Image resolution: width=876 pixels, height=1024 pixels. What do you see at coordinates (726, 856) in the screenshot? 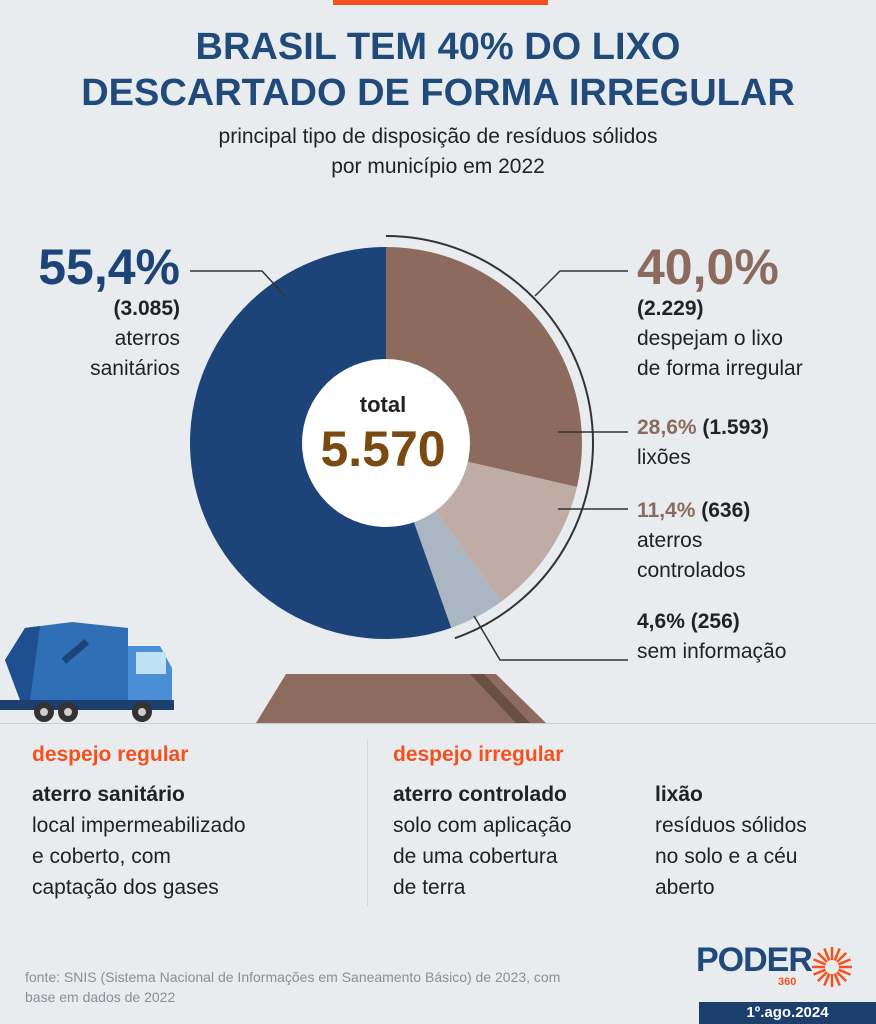
I see `lixao-desc-2: no solo e a céu` at bounding box center [726, 856].